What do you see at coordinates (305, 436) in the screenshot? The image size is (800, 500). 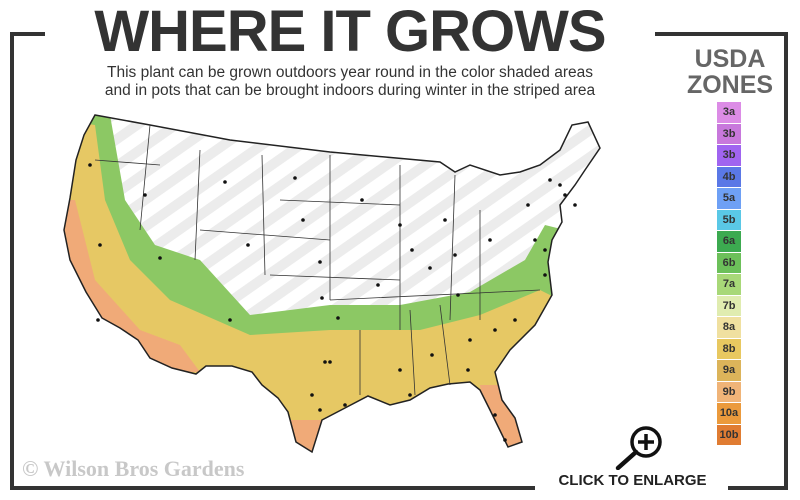 I see `orange-zone-texas` at bounding box center [305, 436].